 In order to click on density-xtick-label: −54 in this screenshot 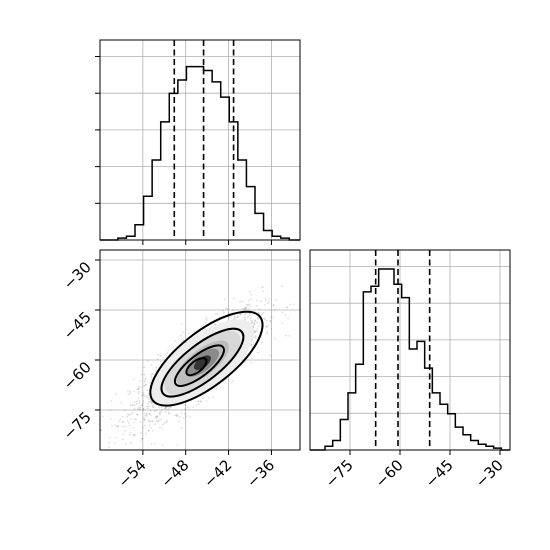, I will do `click(132, 473)`.